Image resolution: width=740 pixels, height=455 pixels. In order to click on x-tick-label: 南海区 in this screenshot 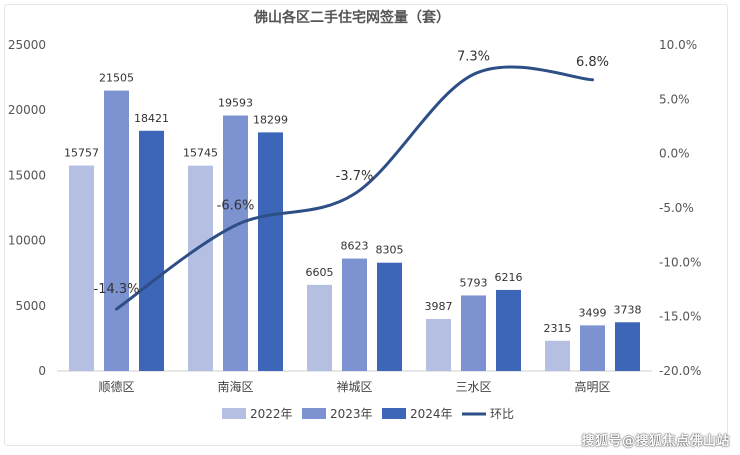, I will do `click(235, 386)`.